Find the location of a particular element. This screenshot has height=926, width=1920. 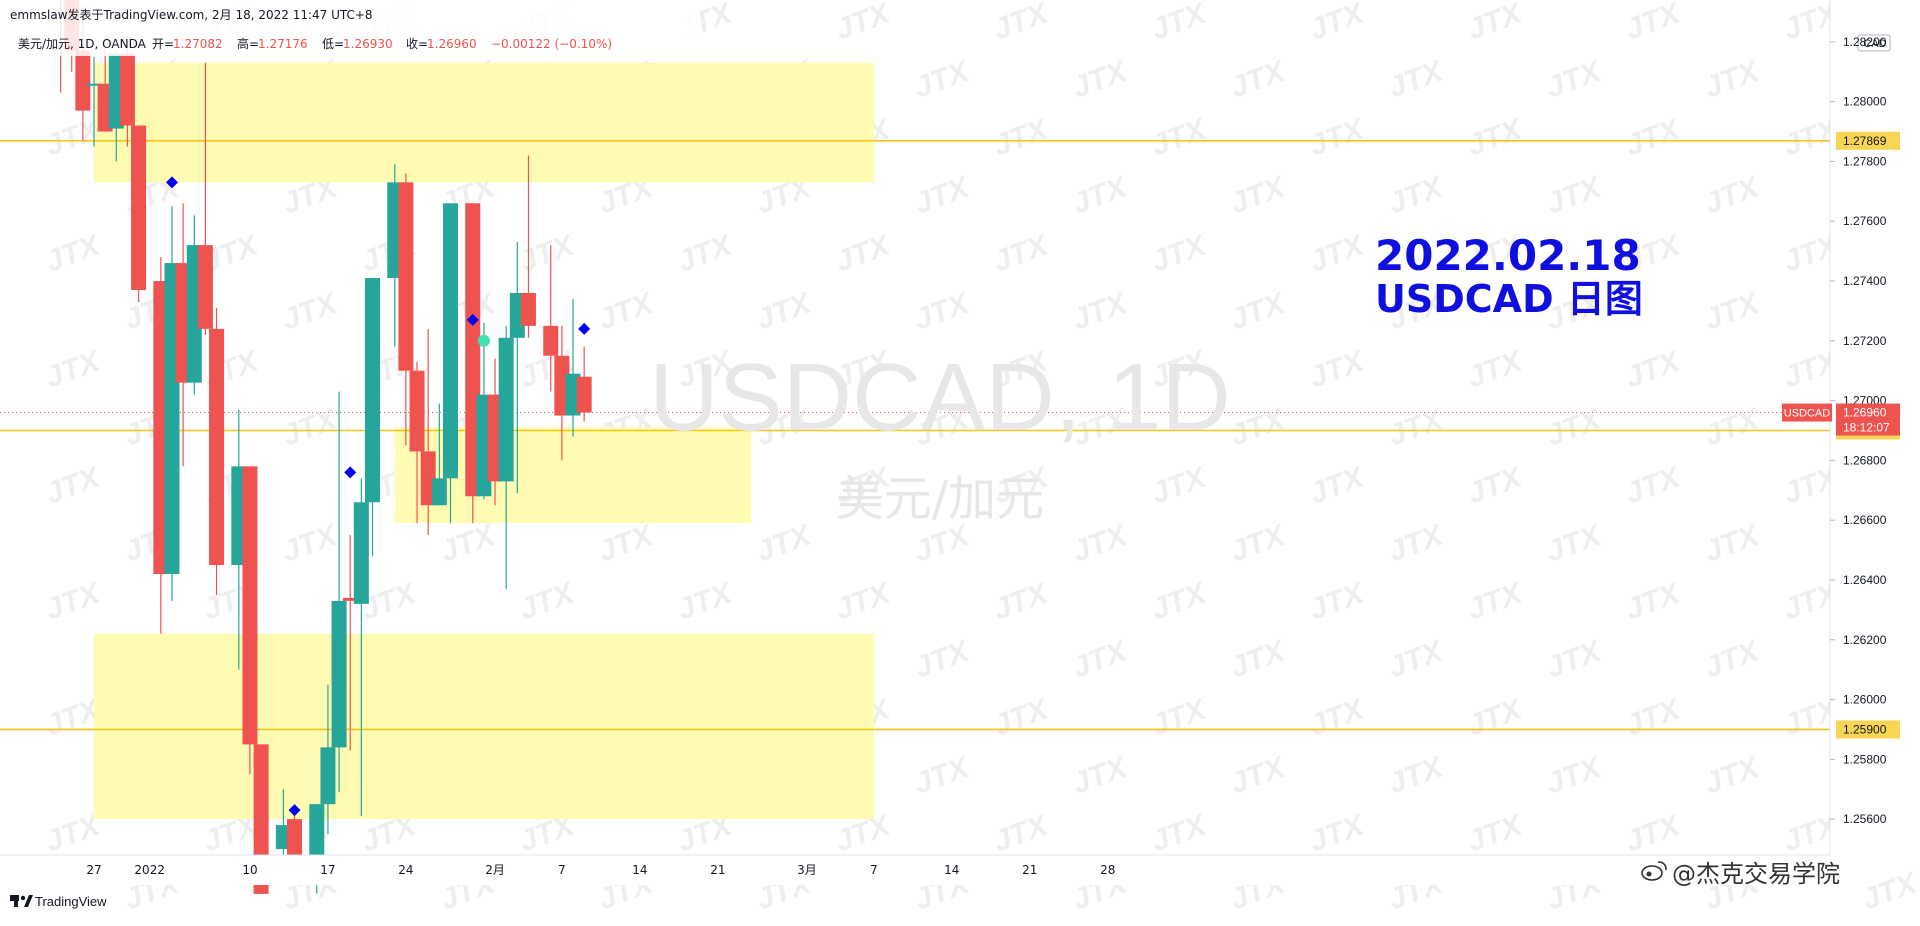

tradingview-brand: TradingView is located at coordinates (58, 901).